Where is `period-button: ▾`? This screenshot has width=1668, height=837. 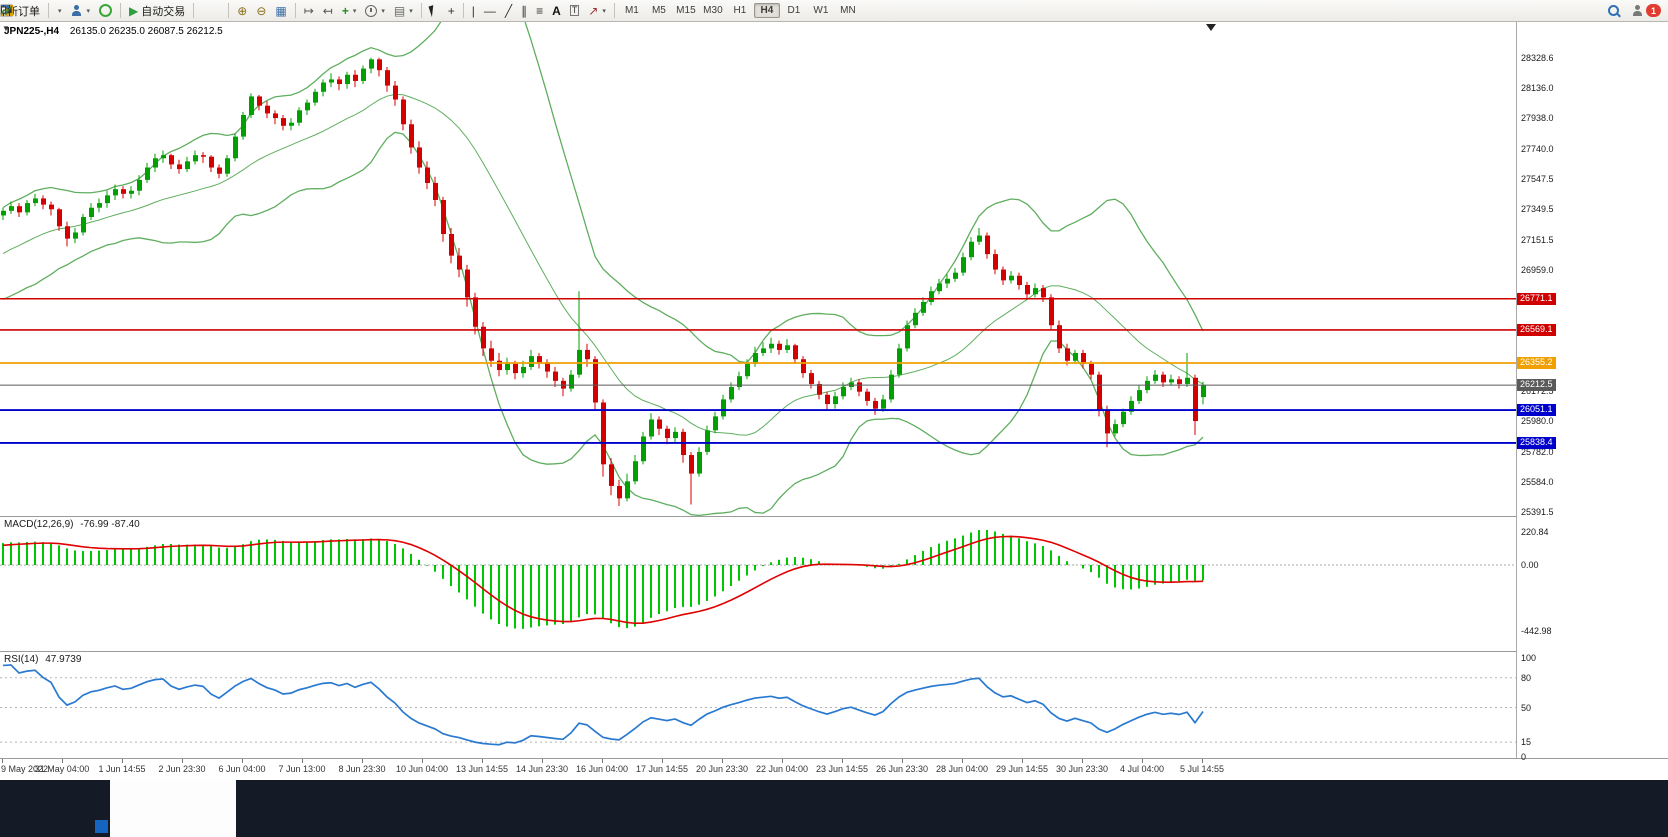
period-button: ▾ is located at coordinates (375, 11).